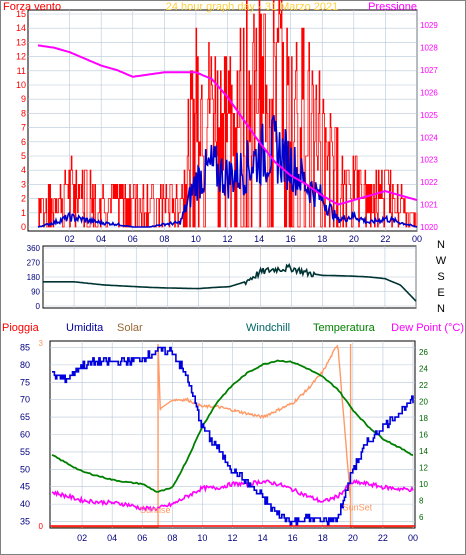 Image resolution: width=466 pixels, height=555 pixels. I want to click on legend-rain: Pioggia, so click(21, 328).